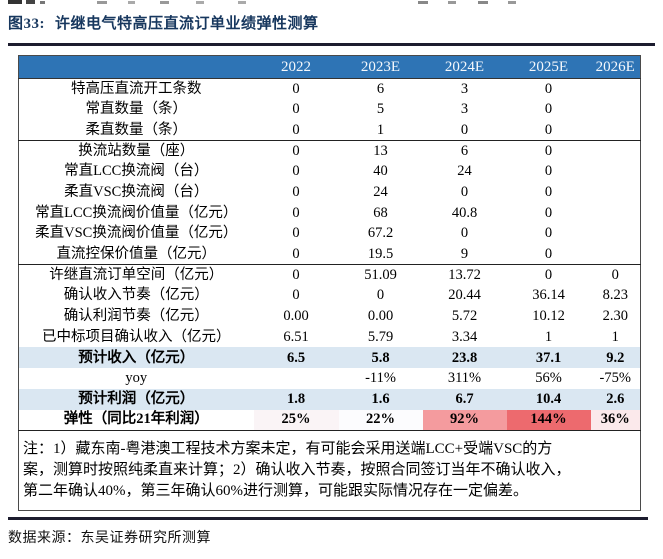 The image size is (663, 559). Describe the element at coordinates (380, 67) in the screenshot. I see `header-cell-2023e: 2023E` at that location.